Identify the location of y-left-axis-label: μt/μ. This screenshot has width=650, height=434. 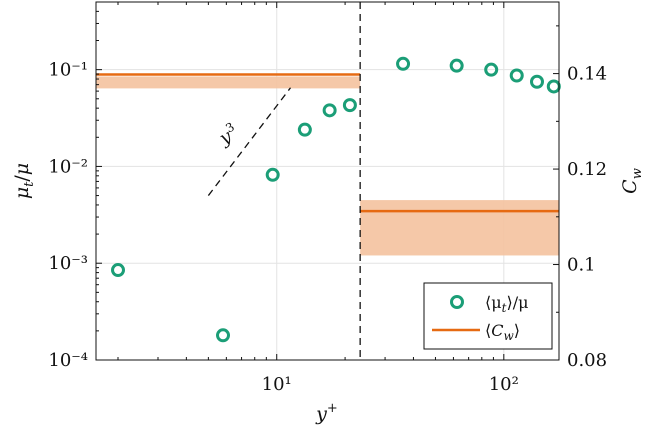
(24, 181).